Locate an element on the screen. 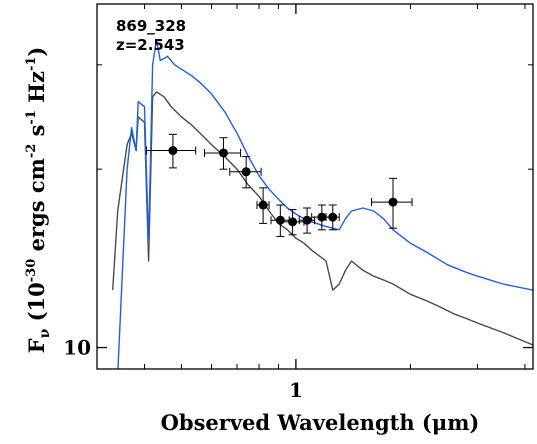 Image resolution: width=537 pixels, height=444 pixels. x-tick-label: 1 is located at coordinates (296, 390).